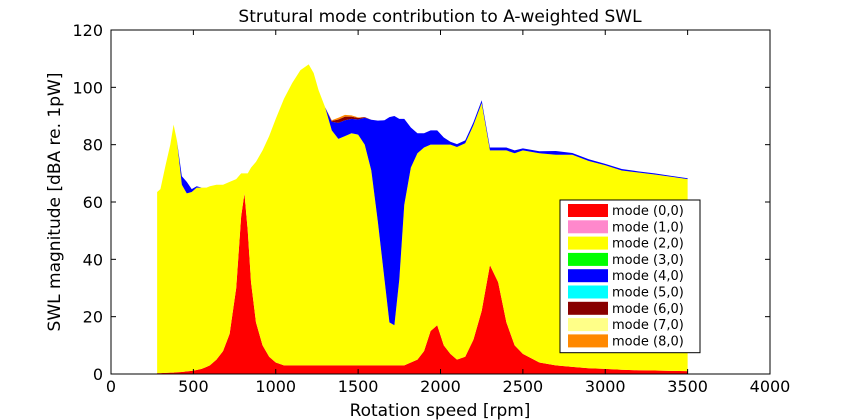 This screenshot has height=420, width=850. I want to click on x-tick-label: 1000, so click(275, 386).